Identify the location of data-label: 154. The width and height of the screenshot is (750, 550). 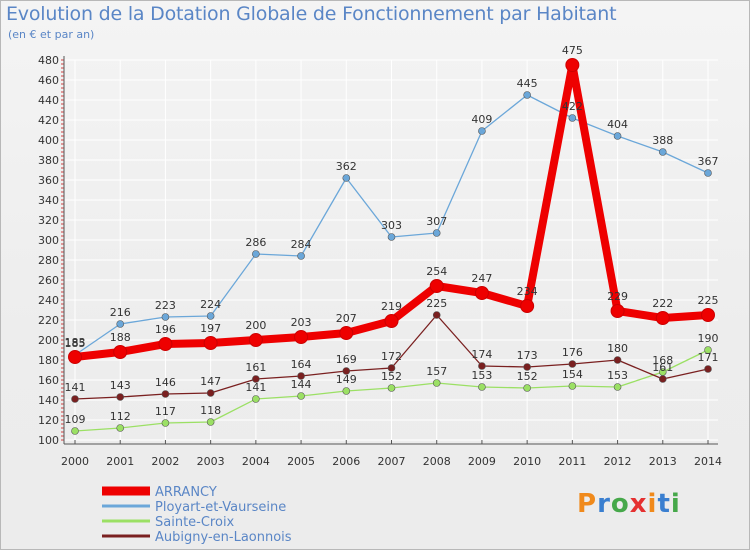
(572, 374).